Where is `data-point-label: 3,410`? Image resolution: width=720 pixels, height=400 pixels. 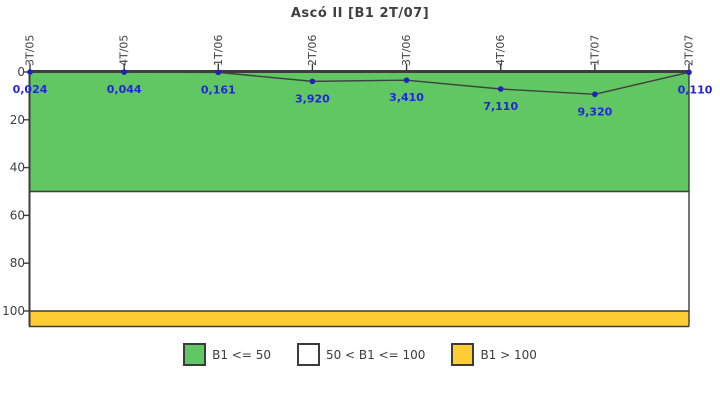 data-point-label: 3,410 is located at coordinates (406, 97).